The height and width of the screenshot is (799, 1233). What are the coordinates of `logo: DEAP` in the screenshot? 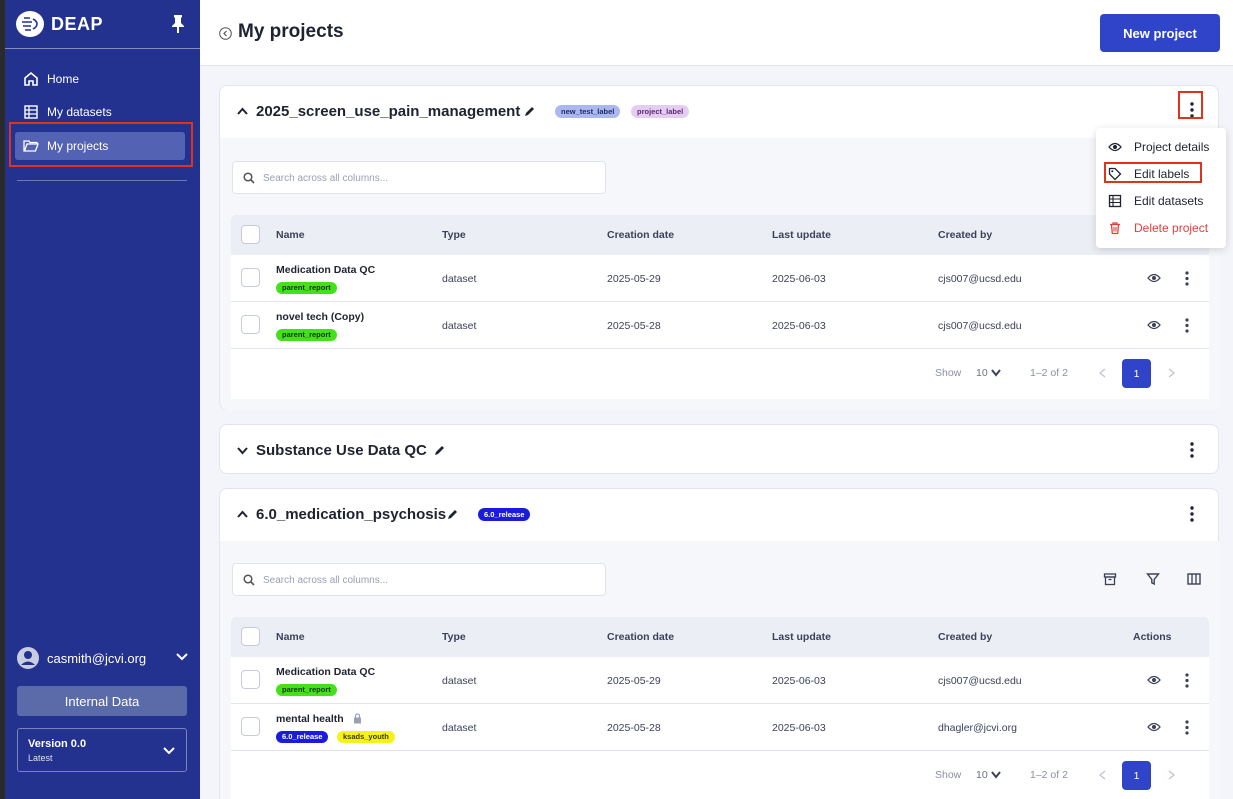 It's located at (59, 24).